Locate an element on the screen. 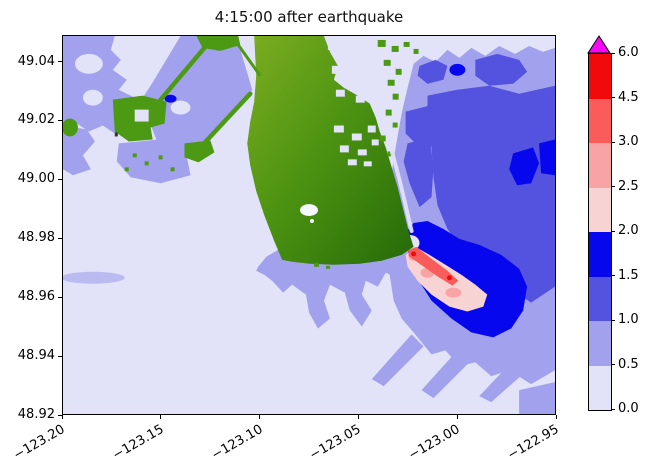 This screenshot has width=646, height=469. x-tick-label: −123.15 is located at coordinates (138, 443).